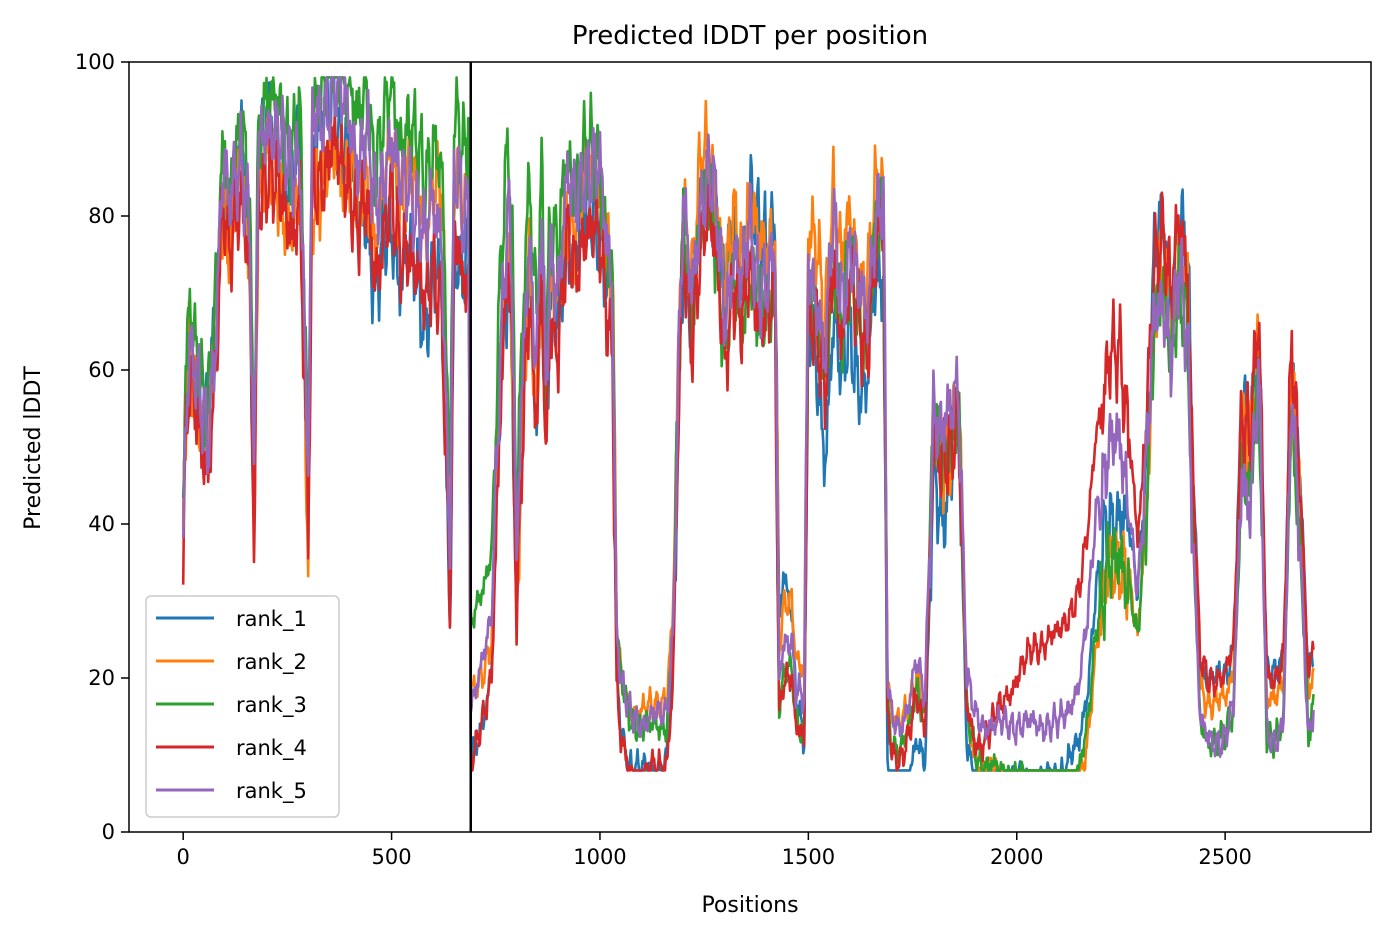 This screenshot has width=1391, height=939. What do you see at coordinates (271, 662) in the screenshot?
I see `legend-label-rank_2: rank_2` at bounding box center [271, 662].